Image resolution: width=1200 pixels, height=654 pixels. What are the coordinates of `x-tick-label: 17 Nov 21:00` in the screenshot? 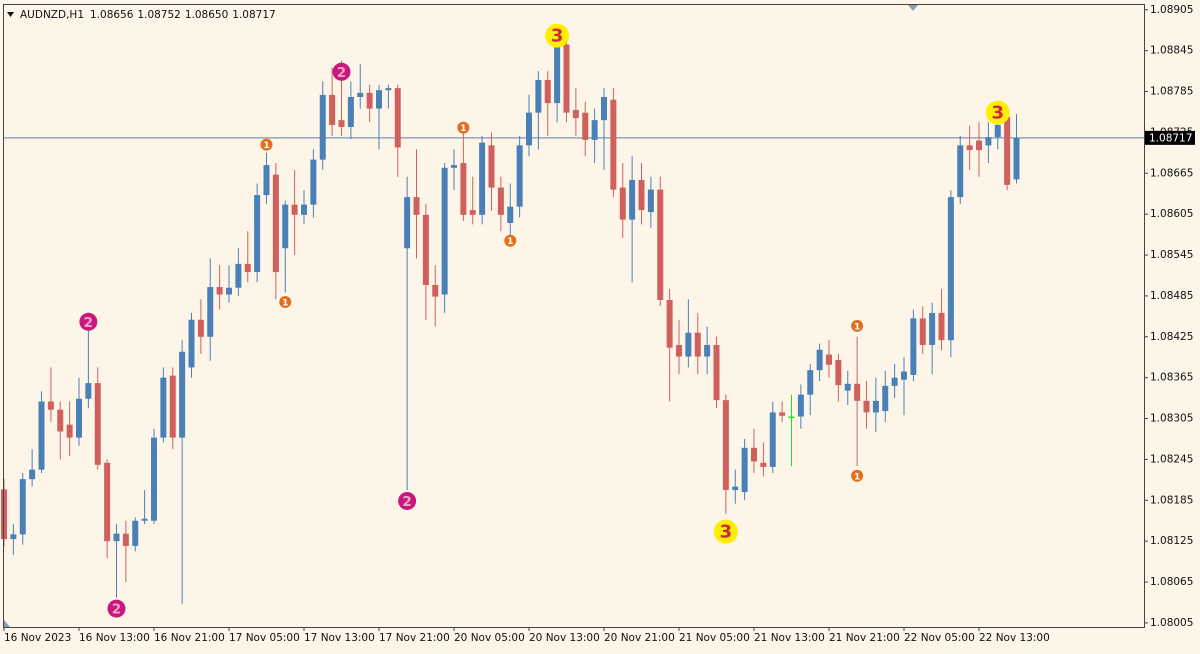 It's located at (414, 638).